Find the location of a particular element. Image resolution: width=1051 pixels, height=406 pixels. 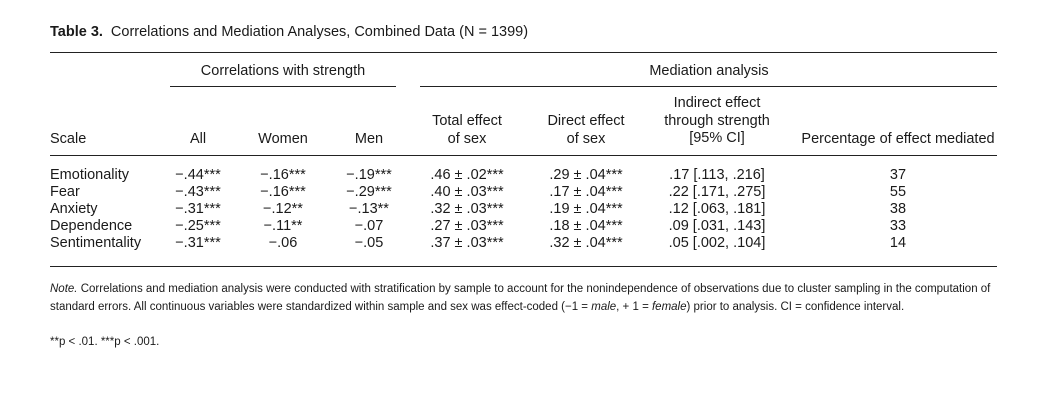

note-female: female is located at coordinates (669, 306).